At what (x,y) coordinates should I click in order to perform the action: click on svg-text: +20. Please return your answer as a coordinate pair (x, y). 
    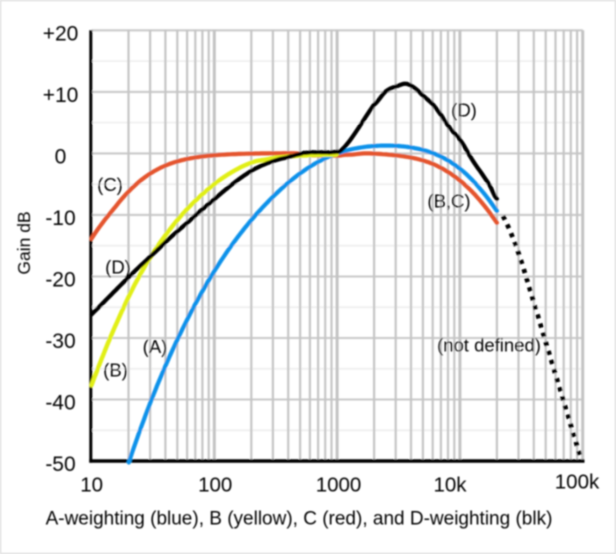
    Looking at the image, I should click on (61, 34).